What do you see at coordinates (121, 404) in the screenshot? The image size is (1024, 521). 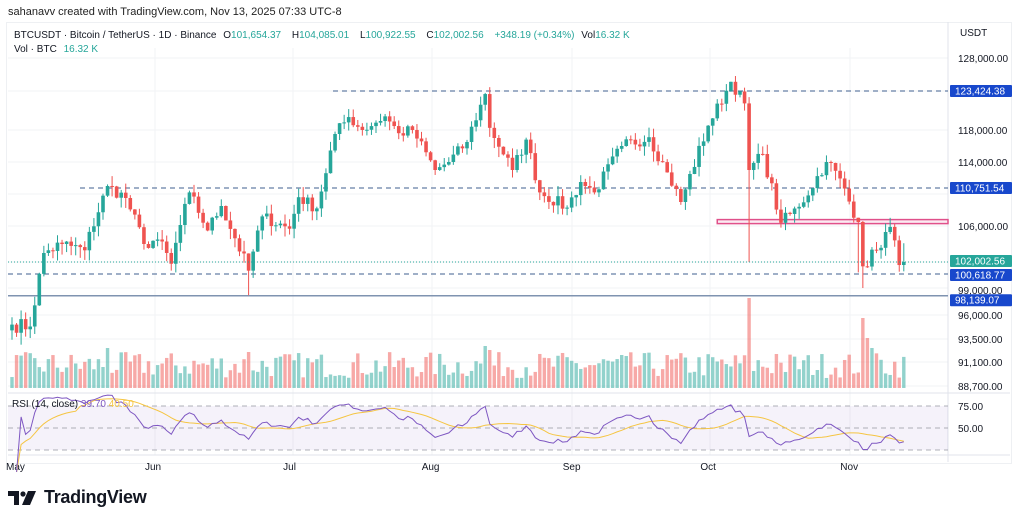 I see `rsi-ma-value: 40.50` at bounding box center [121, 404].